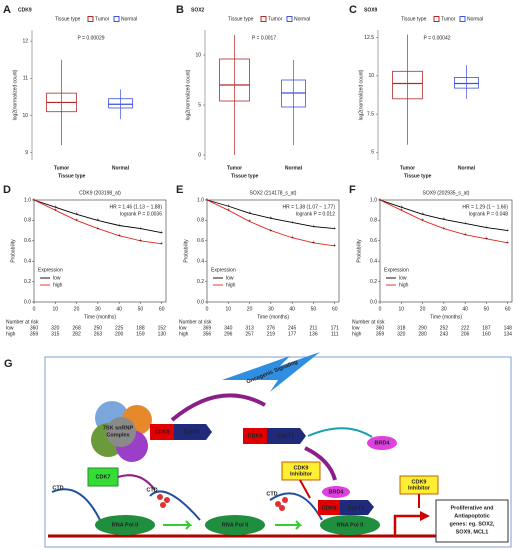 The width and height of the screenshot is (519, 550). I want to click on risk-count: 148, so click(508, 328).